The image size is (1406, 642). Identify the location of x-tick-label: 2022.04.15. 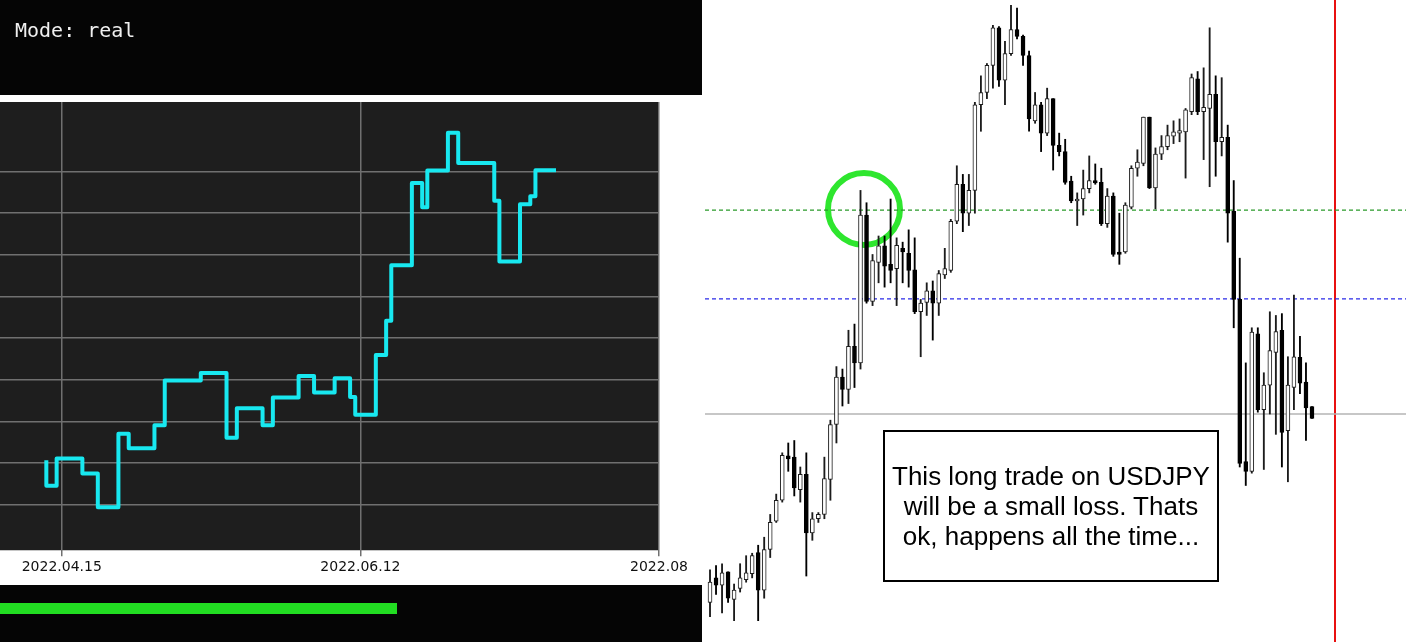
(61, 566).